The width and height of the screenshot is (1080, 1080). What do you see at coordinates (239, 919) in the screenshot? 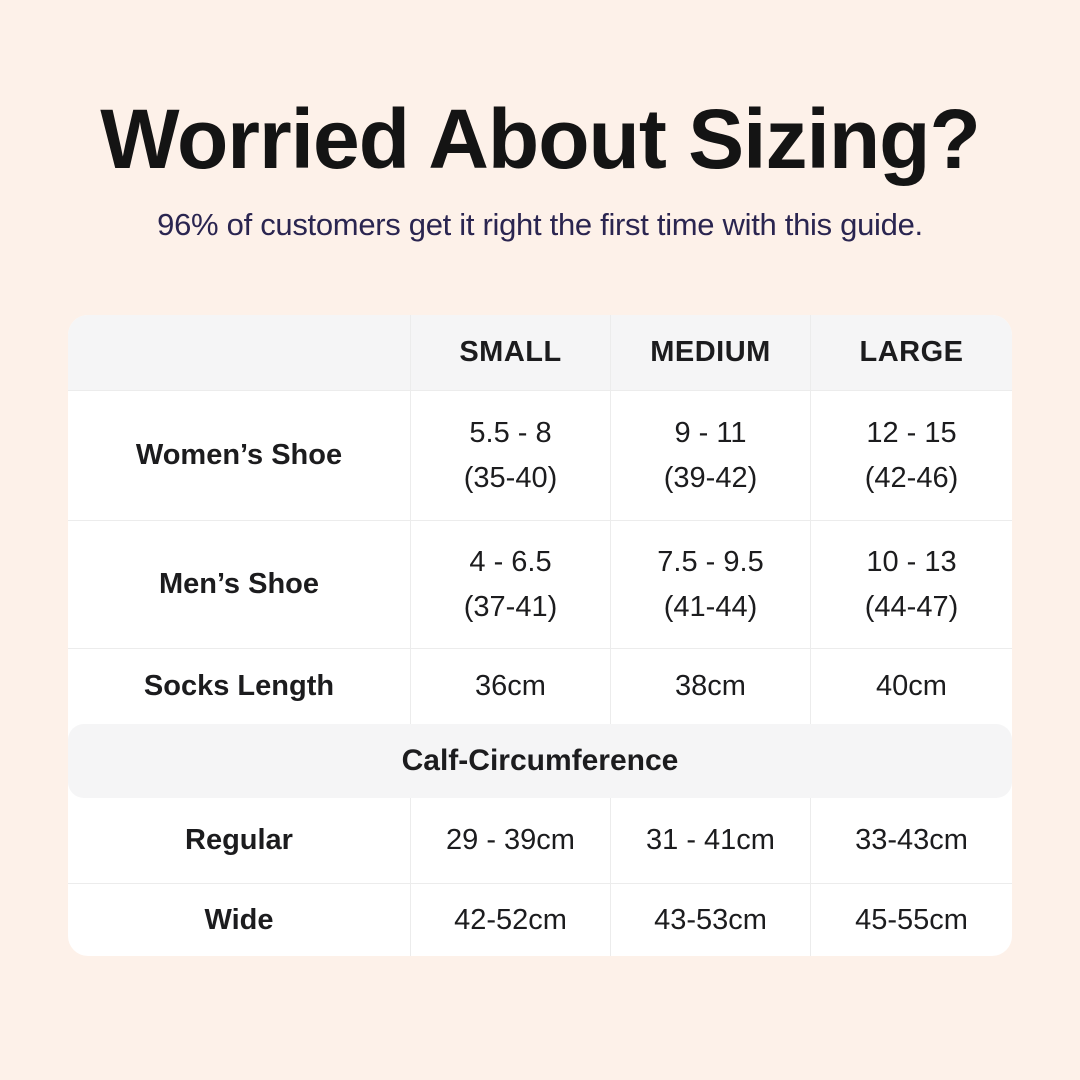
I see `row-label-wide: Wide` at bounding box center [239, 919].